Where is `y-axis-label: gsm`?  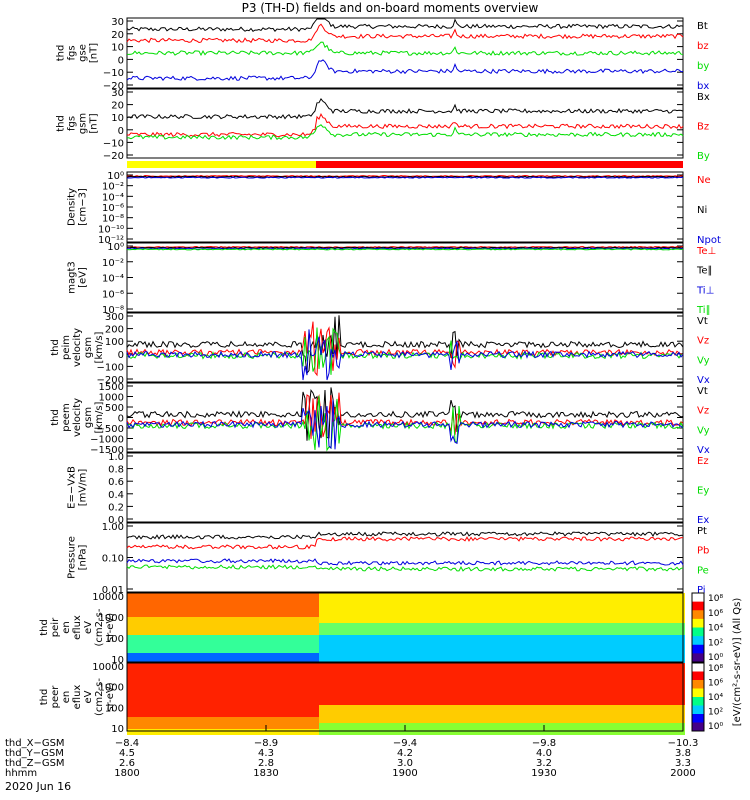 y-axis-label: gsm is located at coordinates (88, 417).